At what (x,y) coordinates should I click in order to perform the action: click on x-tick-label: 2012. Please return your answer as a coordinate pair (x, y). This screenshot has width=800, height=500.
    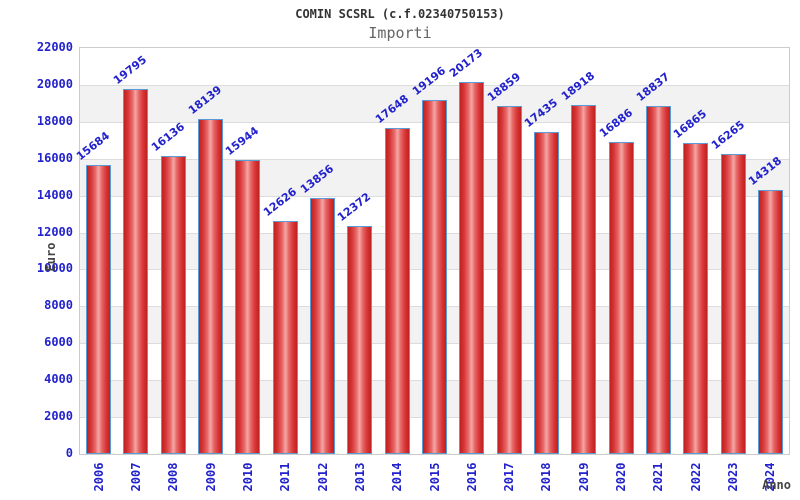
    Looking at the image, I should click on (322, 477).